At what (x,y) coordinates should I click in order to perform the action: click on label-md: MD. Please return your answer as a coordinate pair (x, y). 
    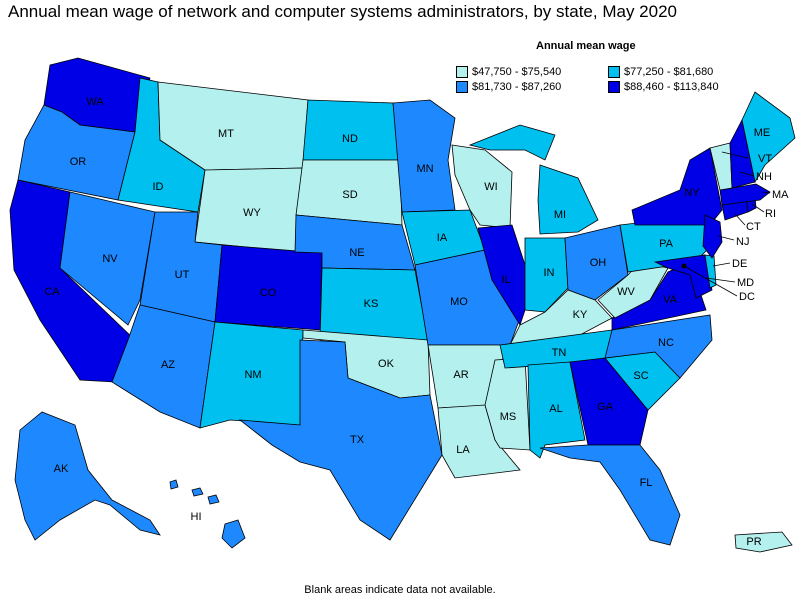
    Looking at the image, I should click on (745, 283).